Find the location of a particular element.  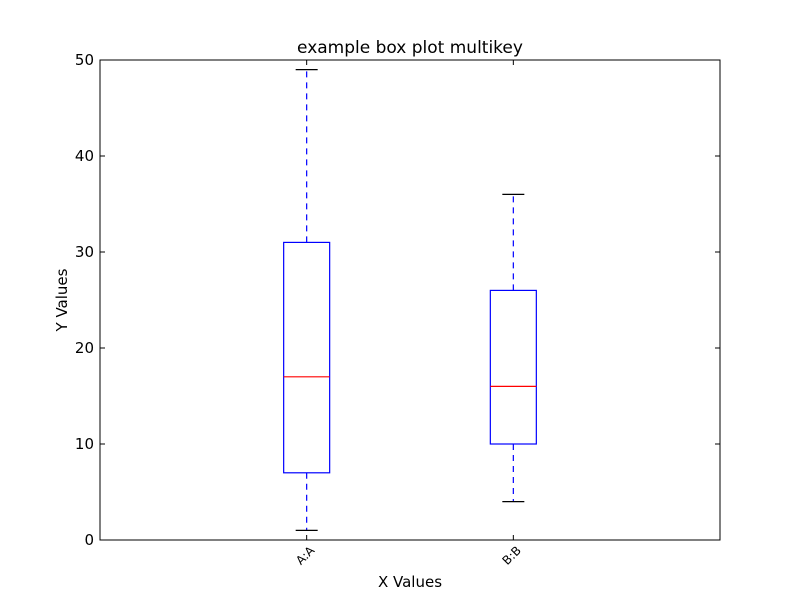

y-tick-label: 50 is located at coordinates (84, 60).